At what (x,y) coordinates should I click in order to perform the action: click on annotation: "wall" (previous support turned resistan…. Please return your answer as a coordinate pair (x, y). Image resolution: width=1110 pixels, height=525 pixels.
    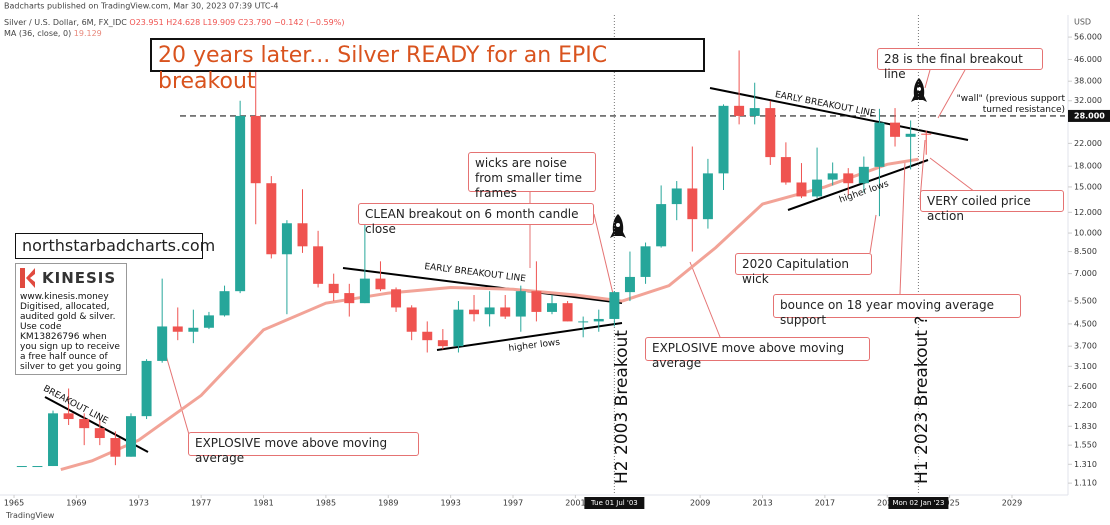
    Looking at the image, I should click on (1010, 104).